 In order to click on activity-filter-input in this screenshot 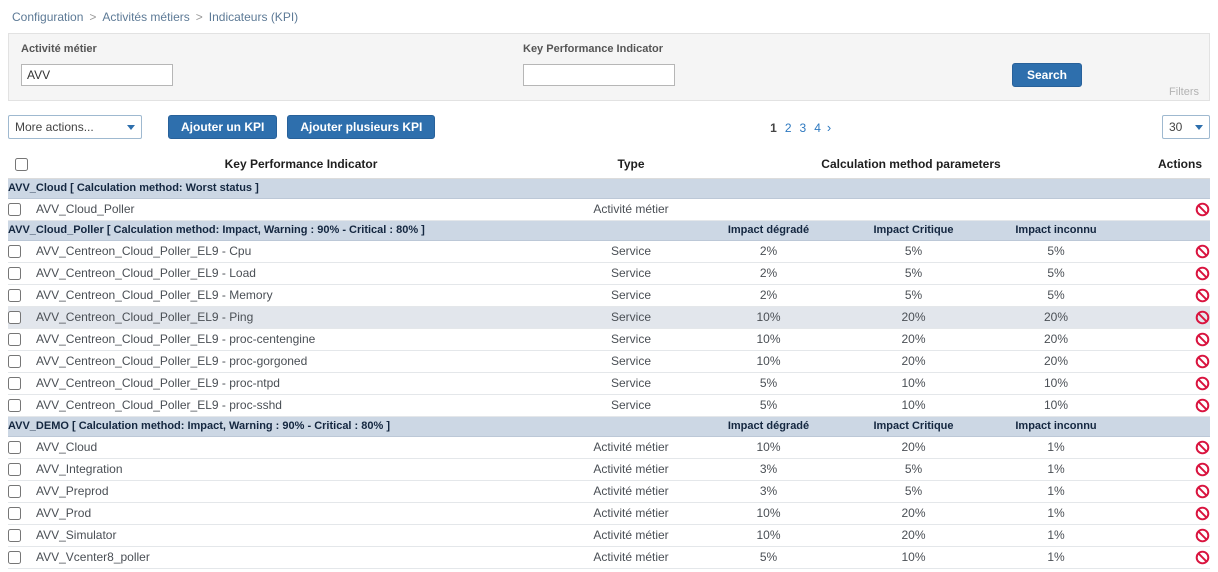, I will do `click(97, 75)`.